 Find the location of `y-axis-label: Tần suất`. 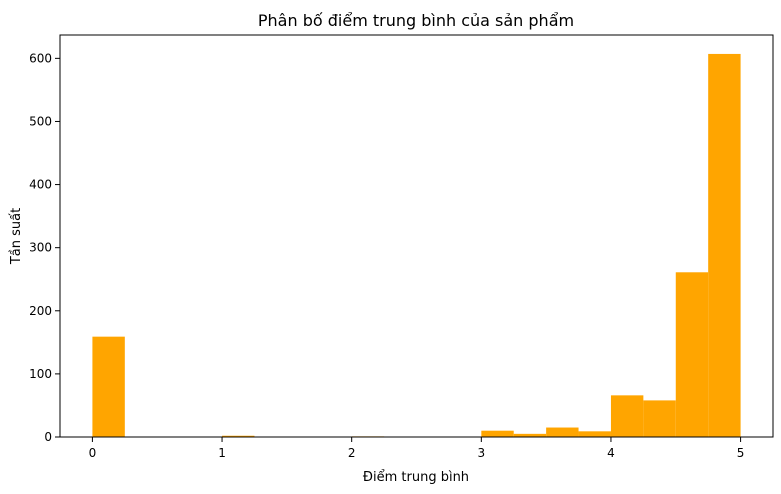

y-axis-label: Tần suất is located at coordinates (16, 236).